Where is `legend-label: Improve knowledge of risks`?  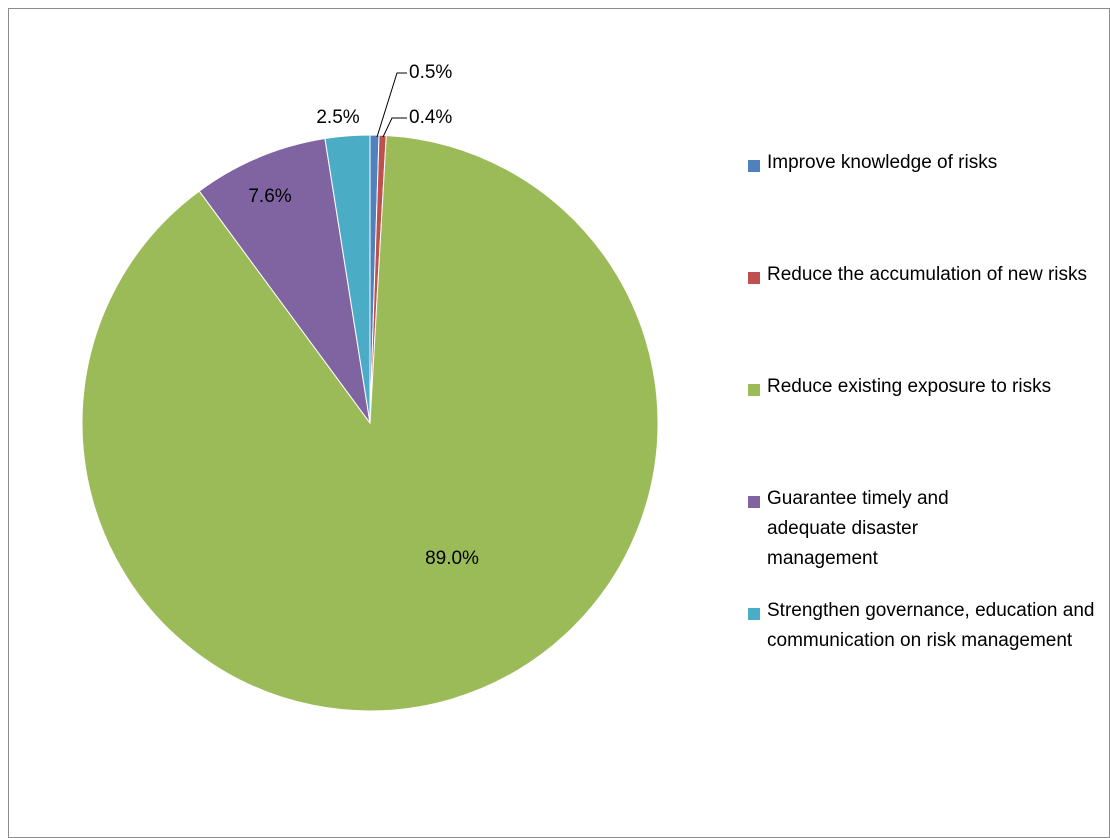 legend-label: Improve knowledge of risks is located at coordinates (882, 162).